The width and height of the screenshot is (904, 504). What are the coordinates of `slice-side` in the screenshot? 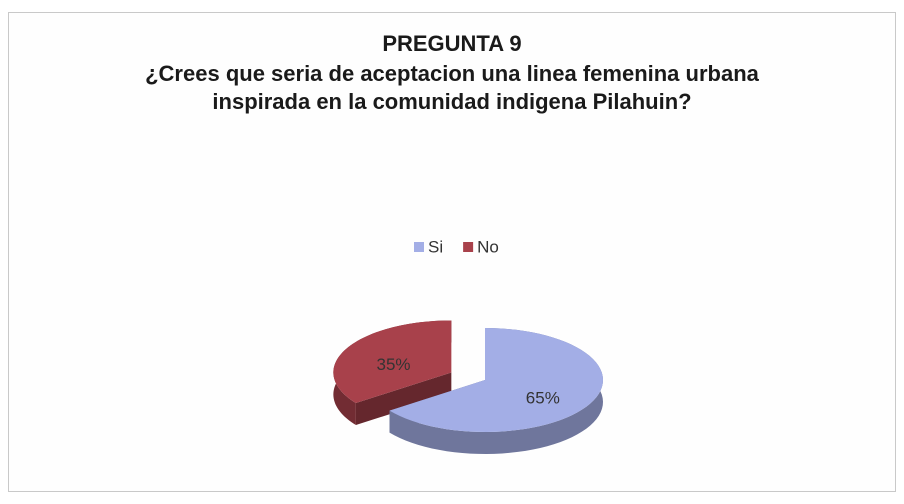 It's located at (496, 391).